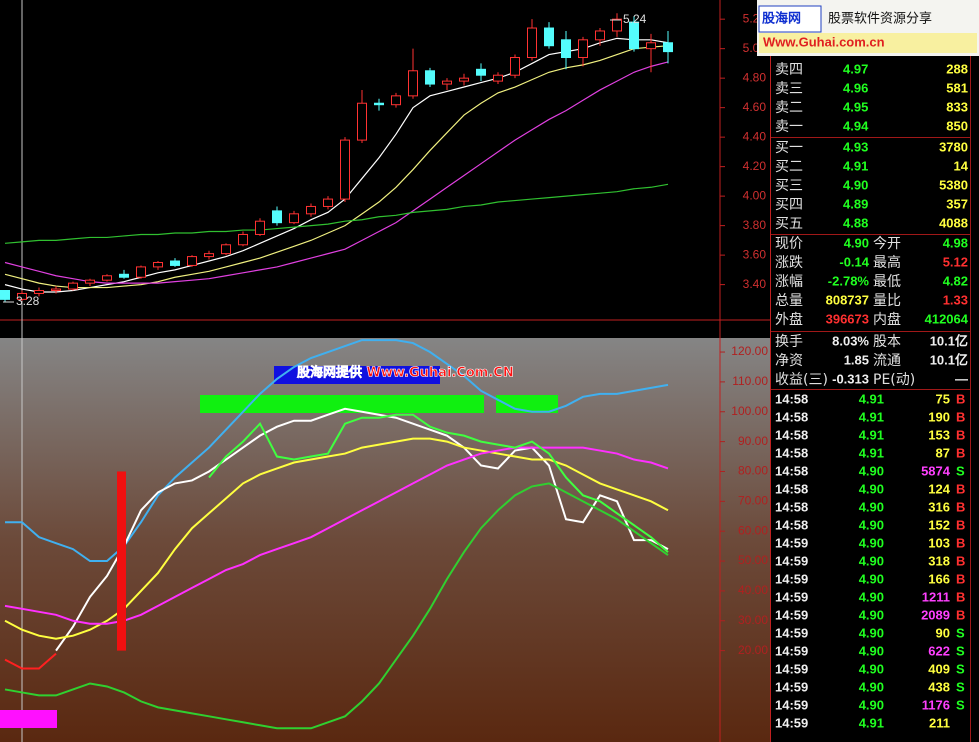  I want to click on book-price: 4.94, so click(856, 125).